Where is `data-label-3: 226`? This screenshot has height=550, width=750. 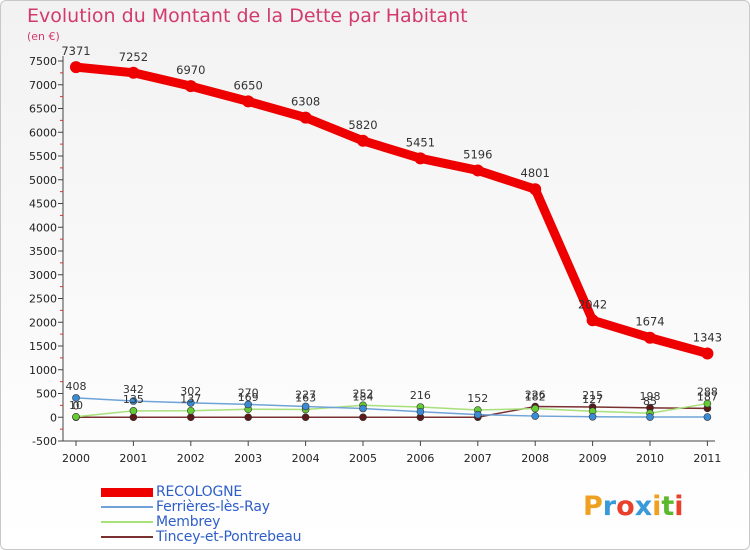 data-label-3: 226 is located at coordinates (535, 395).